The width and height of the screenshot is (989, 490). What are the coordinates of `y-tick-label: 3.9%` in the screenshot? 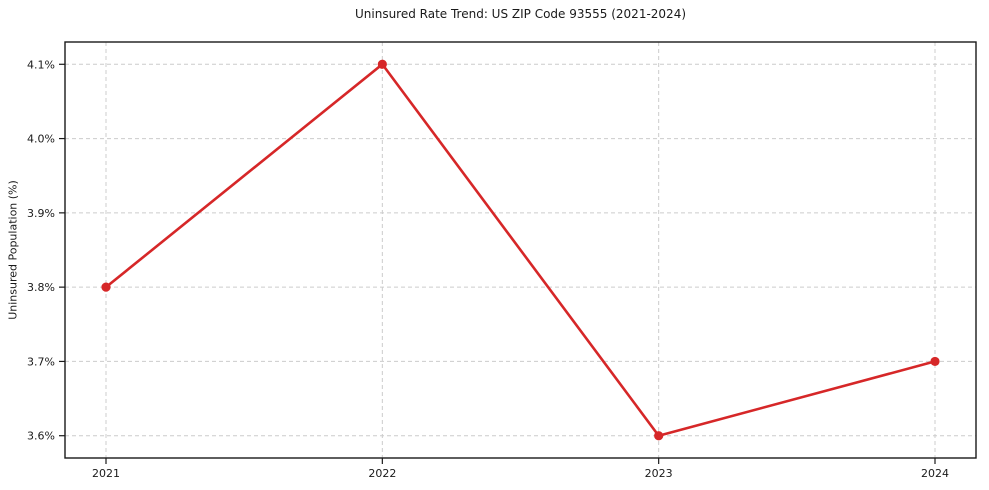 It's located at (41, 213).